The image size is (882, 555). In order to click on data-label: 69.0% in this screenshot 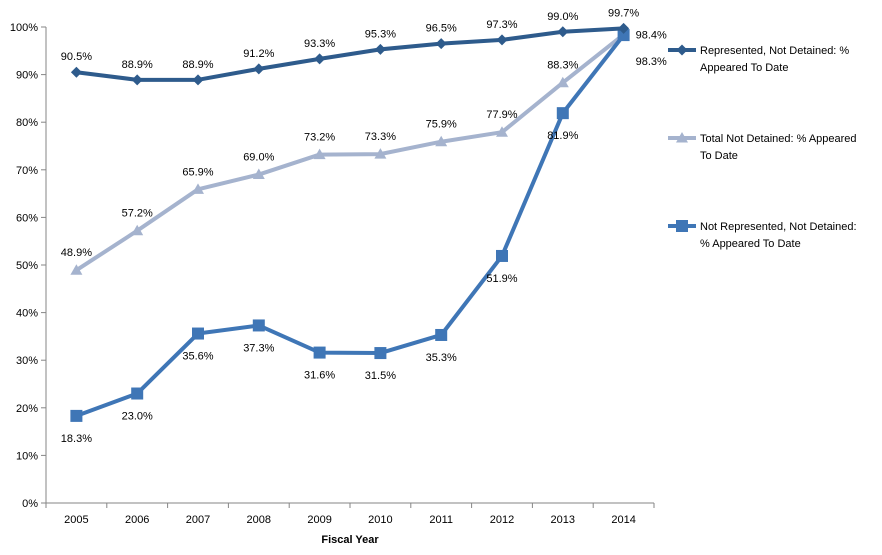, I will do `click(258, 158)`.